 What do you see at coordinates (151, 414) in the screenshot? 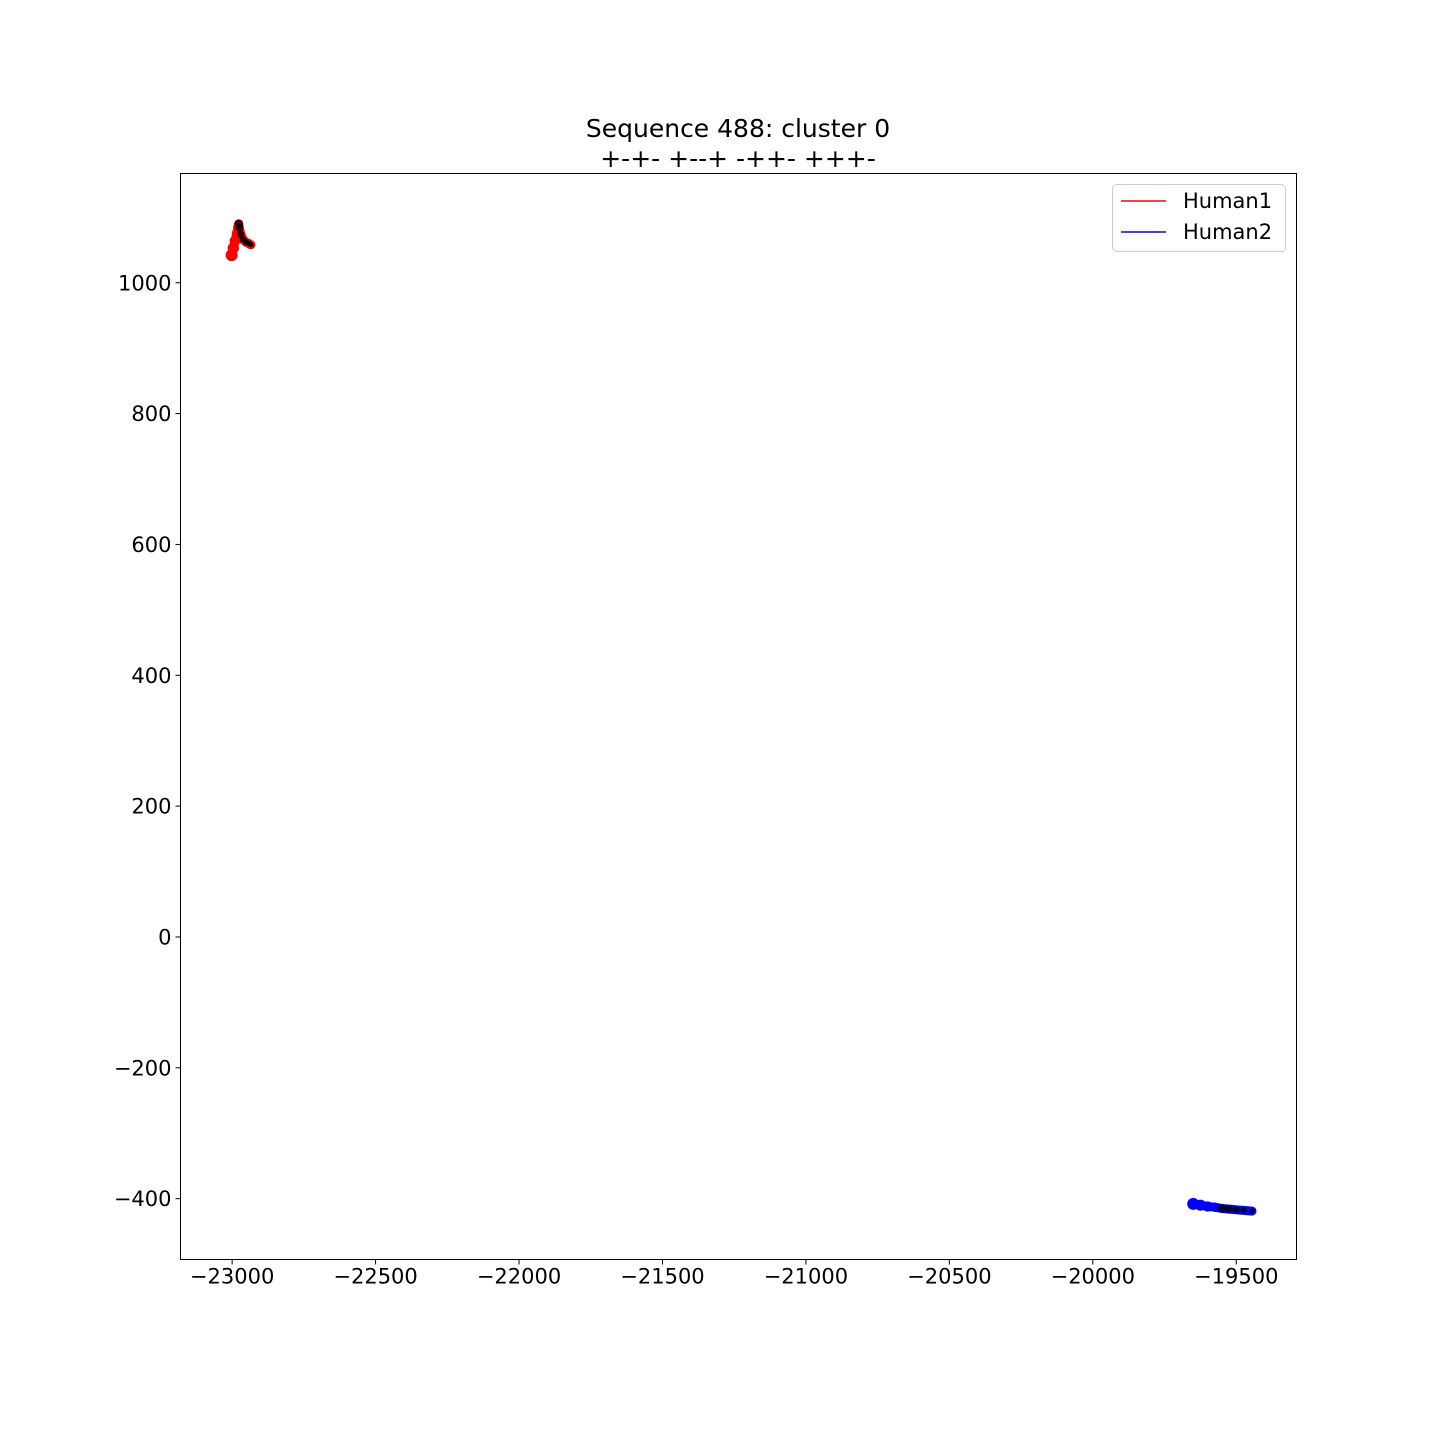
I see `y-tick-label: 800` at bounding box center [151, 414].